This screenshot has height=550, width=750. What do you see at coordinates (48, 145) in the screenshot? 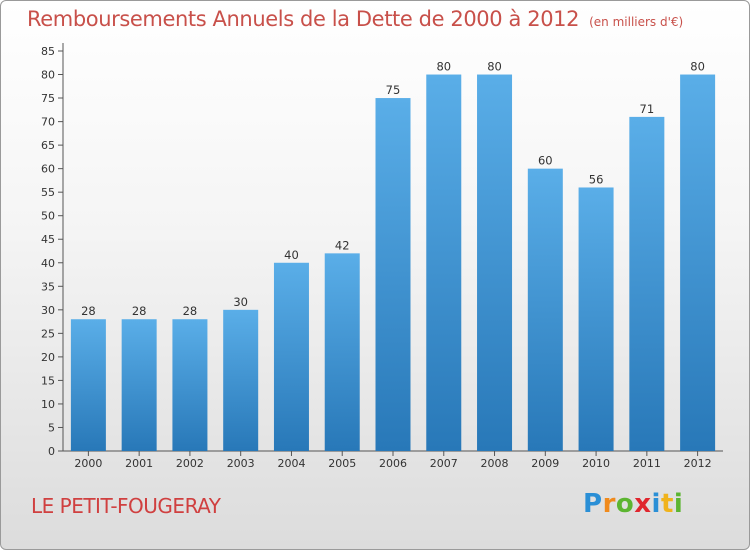
I see `y-tick-label: 65` at bounding box center [48, 145].